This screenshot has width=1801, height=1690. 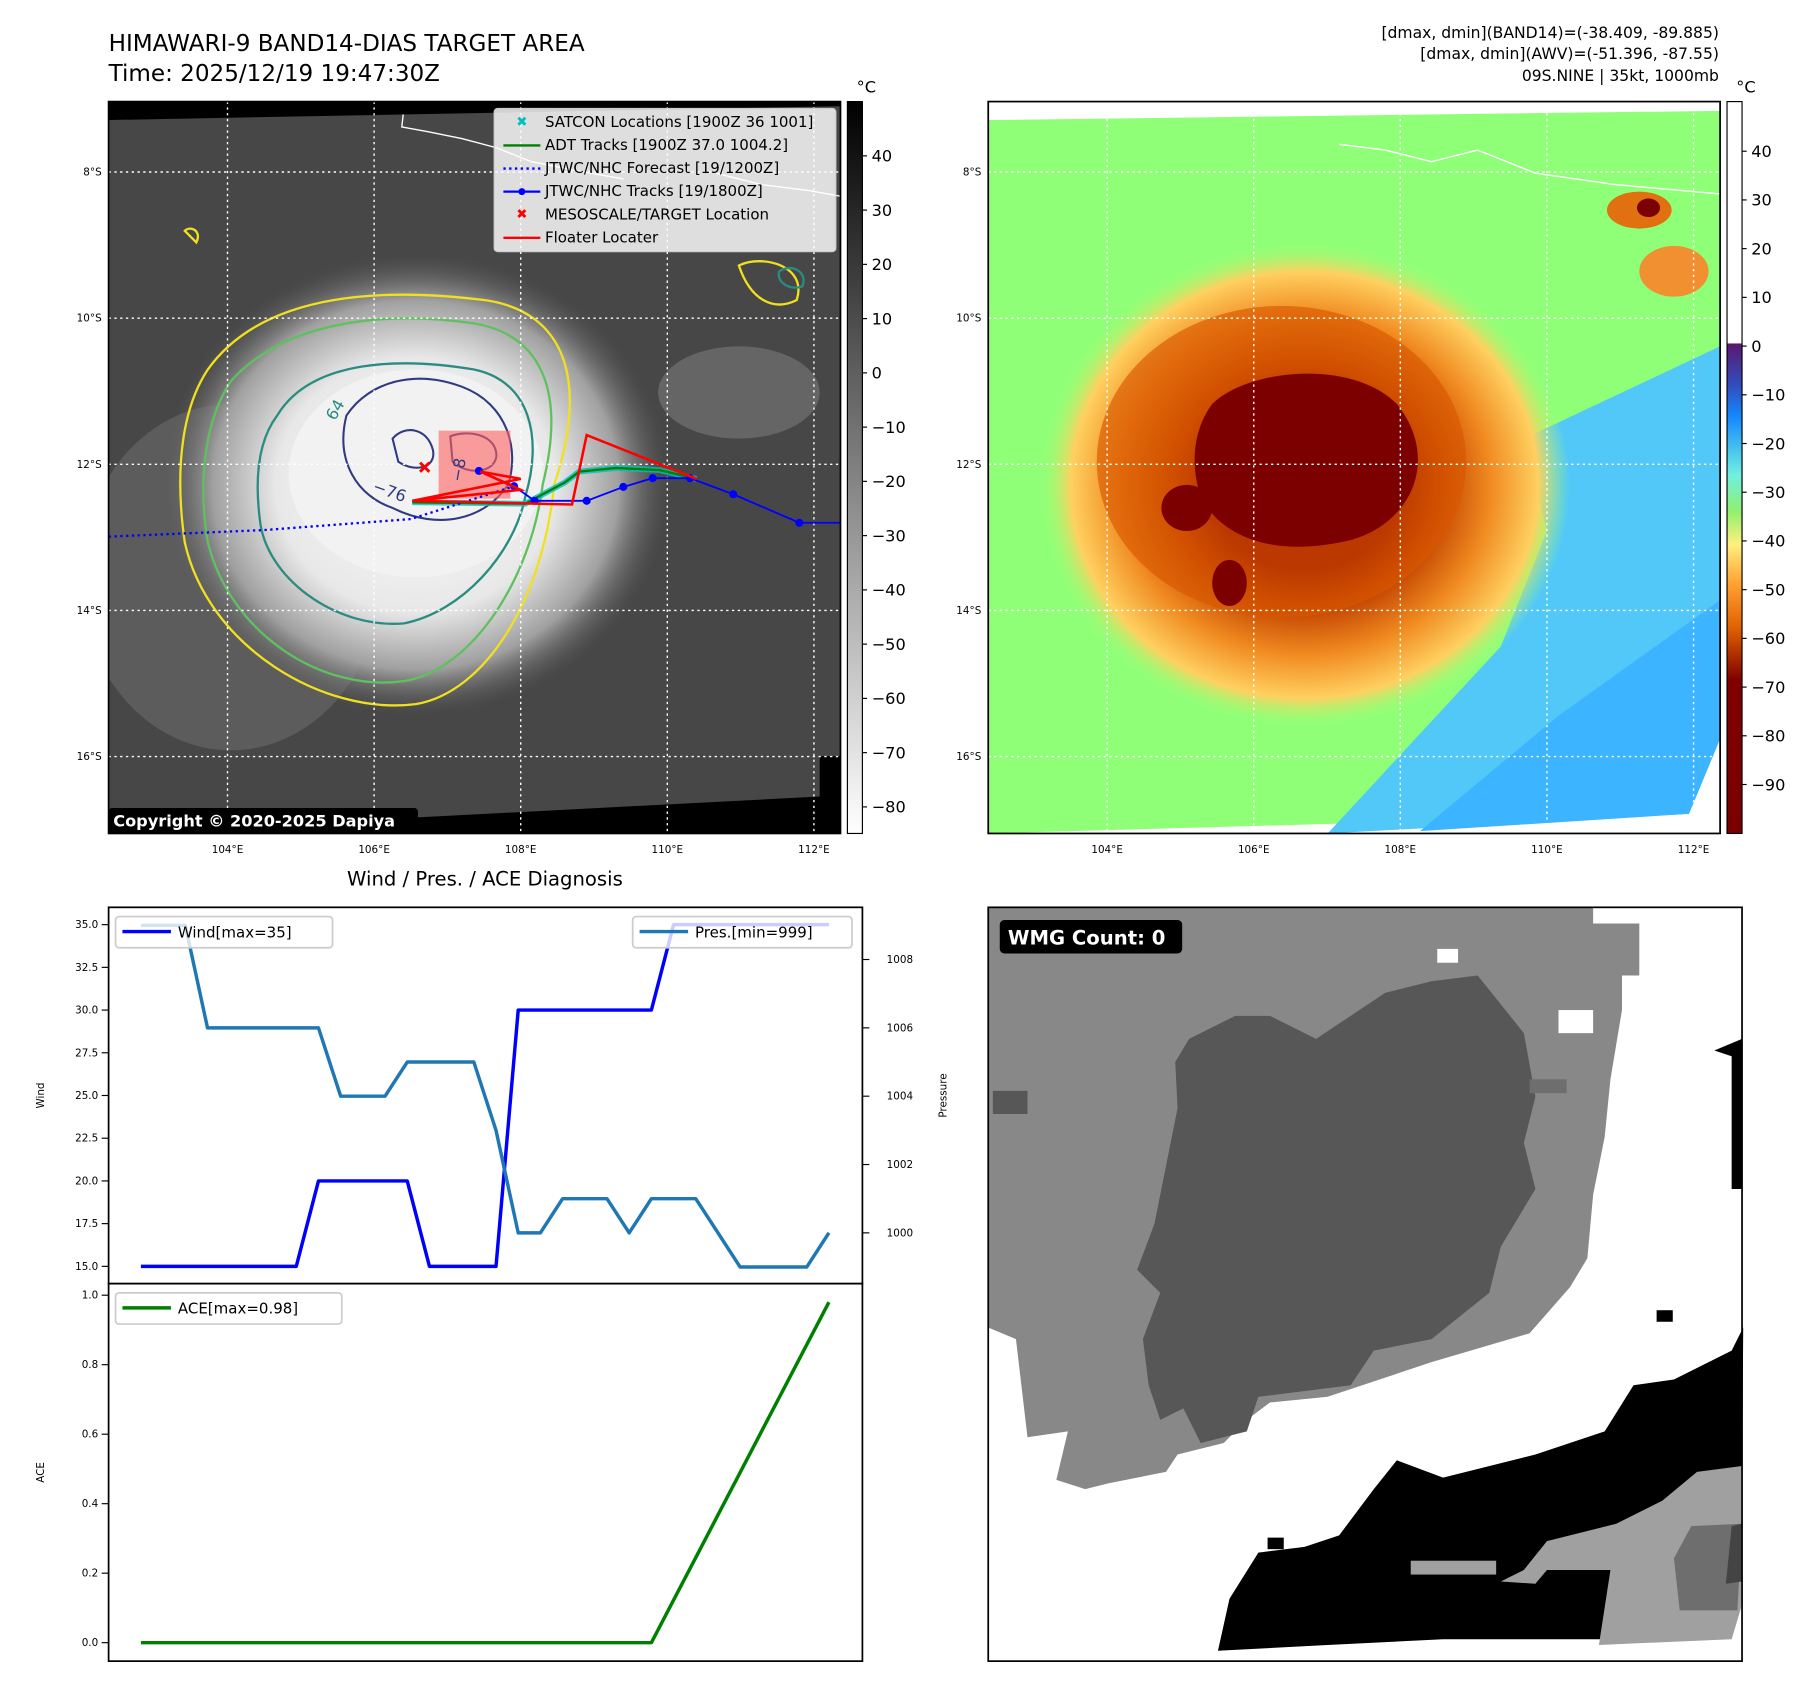 What do you see at coordinates (485, 878) in the screenshot?
I see `diagnosis-title: Wind / Pres. / ACE Diagnosis` at bounding box center [485, 878].